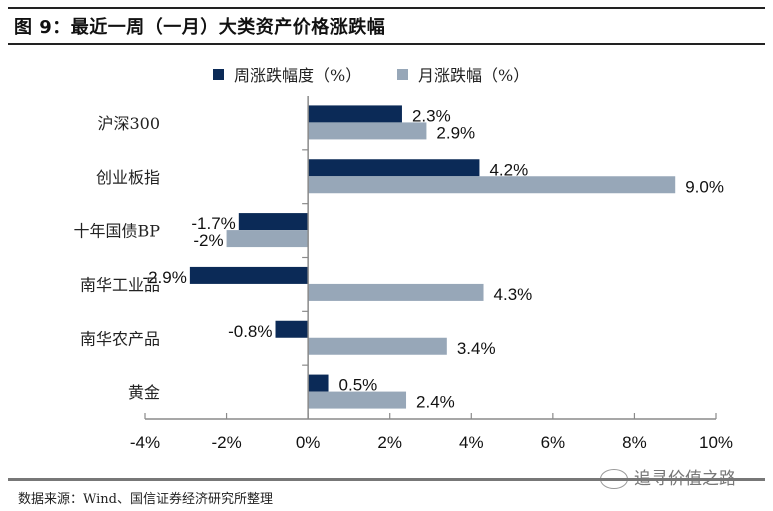 This screenshot has height=511, width=773. What do you see at coordinates (386, 44) in the screenshot?
I see `title-rule` at bounding box center [386, 44].